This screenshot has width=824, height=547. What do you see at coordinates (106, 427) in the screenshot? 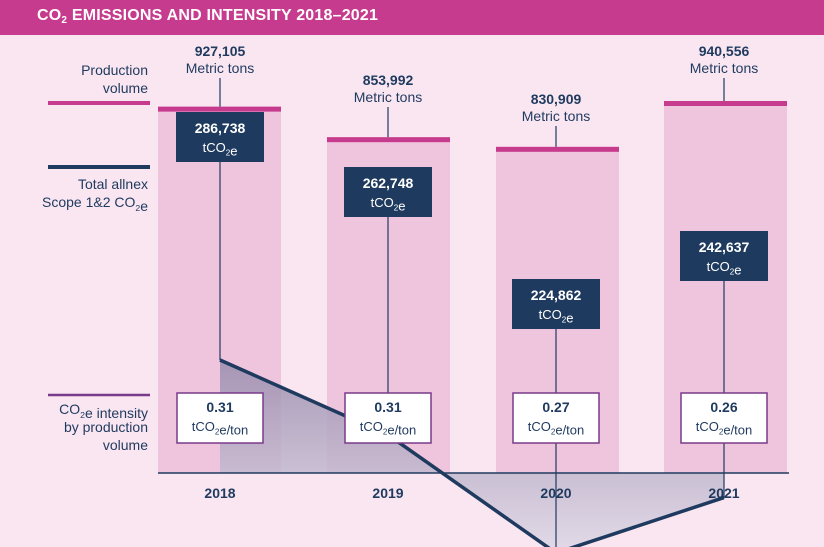
I see `row-label-intensity-line-1: by production` at bounding box center [106, 427].